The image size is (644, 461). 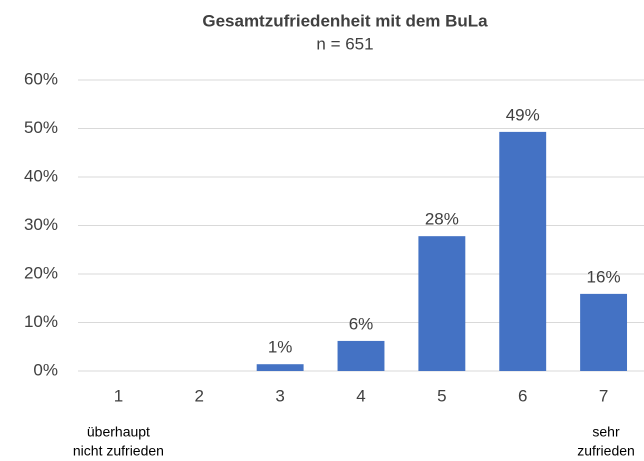 What do you see at coordinates (441, 395) in the screenshot?
I see `x-tick-label: 5` at bounding box center [441, 395].